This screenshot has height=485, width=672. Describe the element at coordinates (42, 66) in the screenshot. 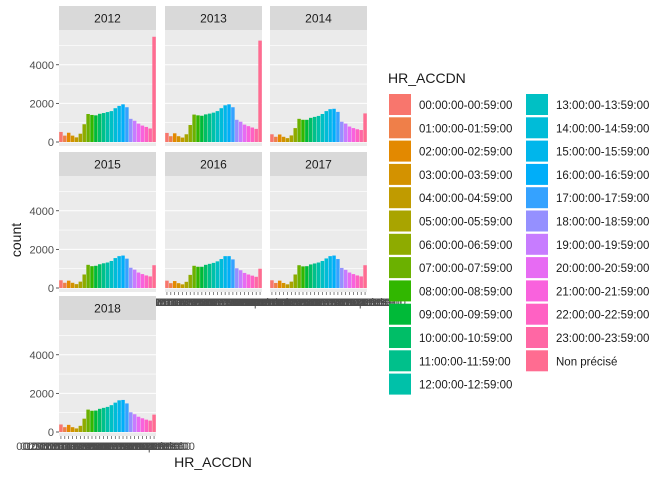

I see `y-tick-label: 4000` at that location.